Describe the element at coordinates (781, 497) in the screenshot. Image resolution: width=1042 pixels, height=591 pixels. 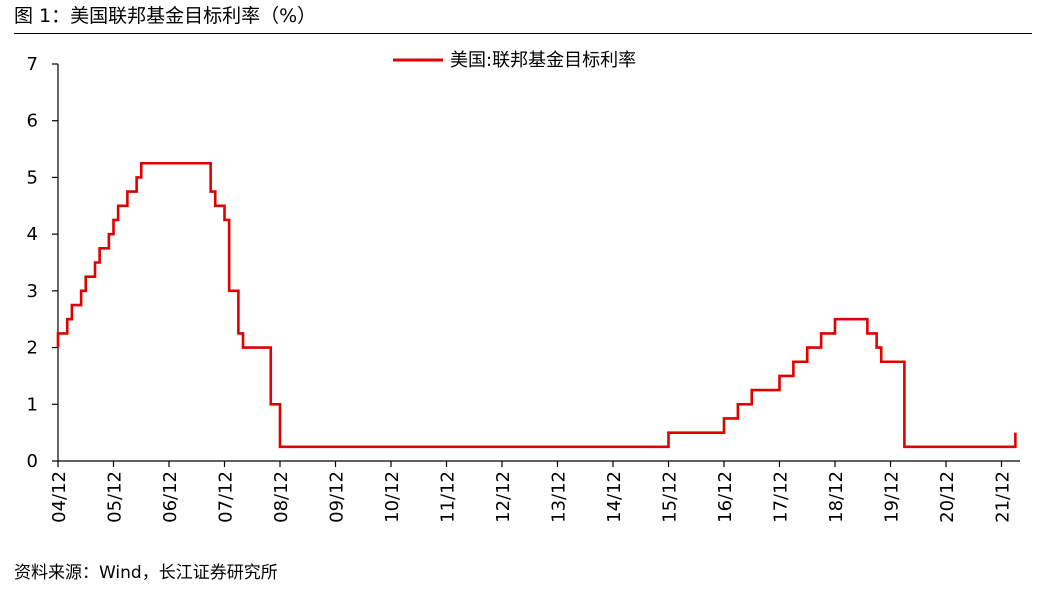
I see `x-tick-label: 17/12` at that location.